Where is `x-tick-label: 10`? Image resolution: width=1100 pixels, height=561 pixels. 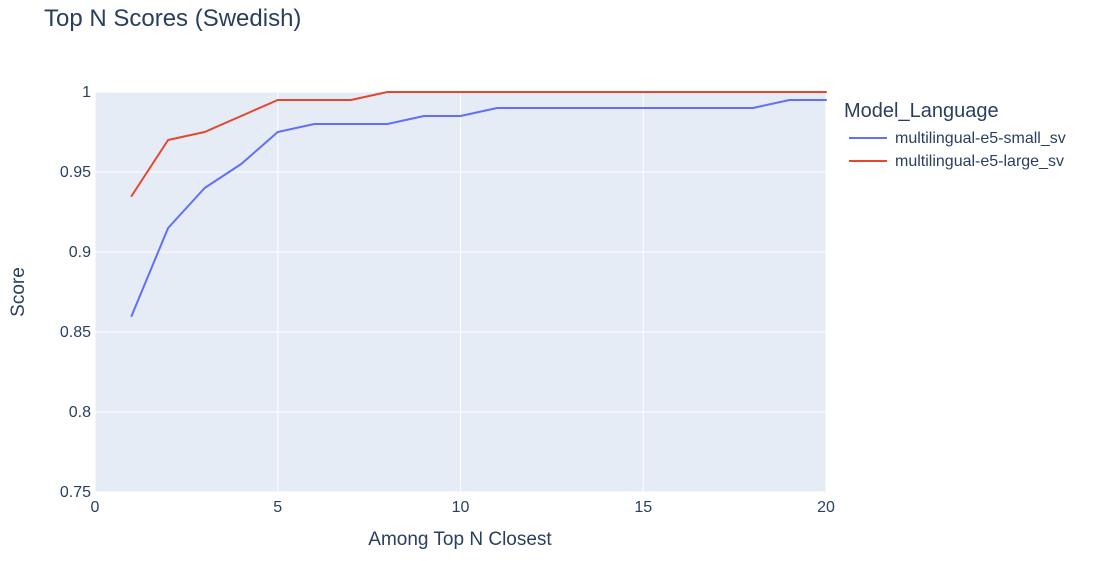
x-tick-label: 10 is located at coordinates (461, 507).